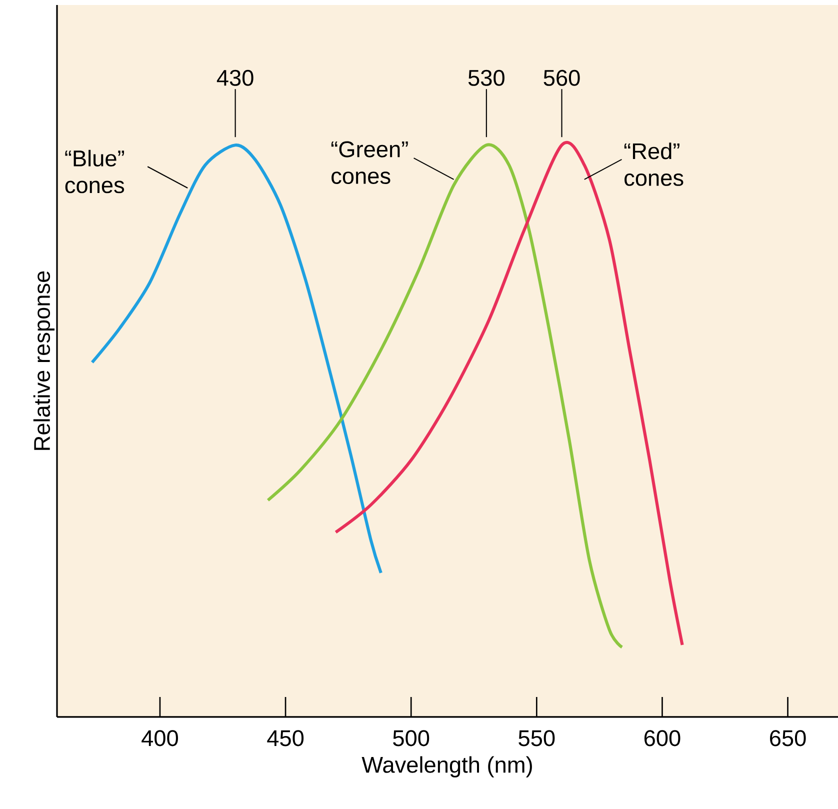 This screenshot has width=838, height=809. Describe the element at coordinates (536, 738) in the screenshot. I see `x-tick-label: 550` at that location.